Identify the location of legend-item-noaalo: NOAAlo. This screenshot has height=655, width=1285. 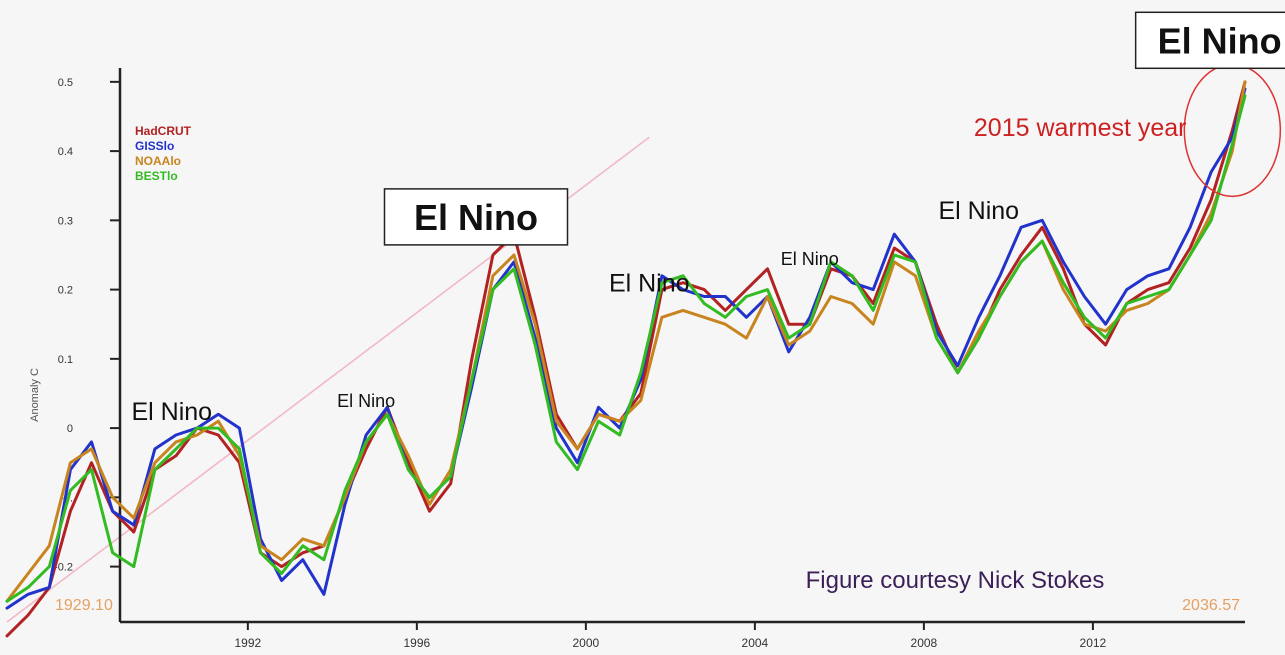
(158, 161).